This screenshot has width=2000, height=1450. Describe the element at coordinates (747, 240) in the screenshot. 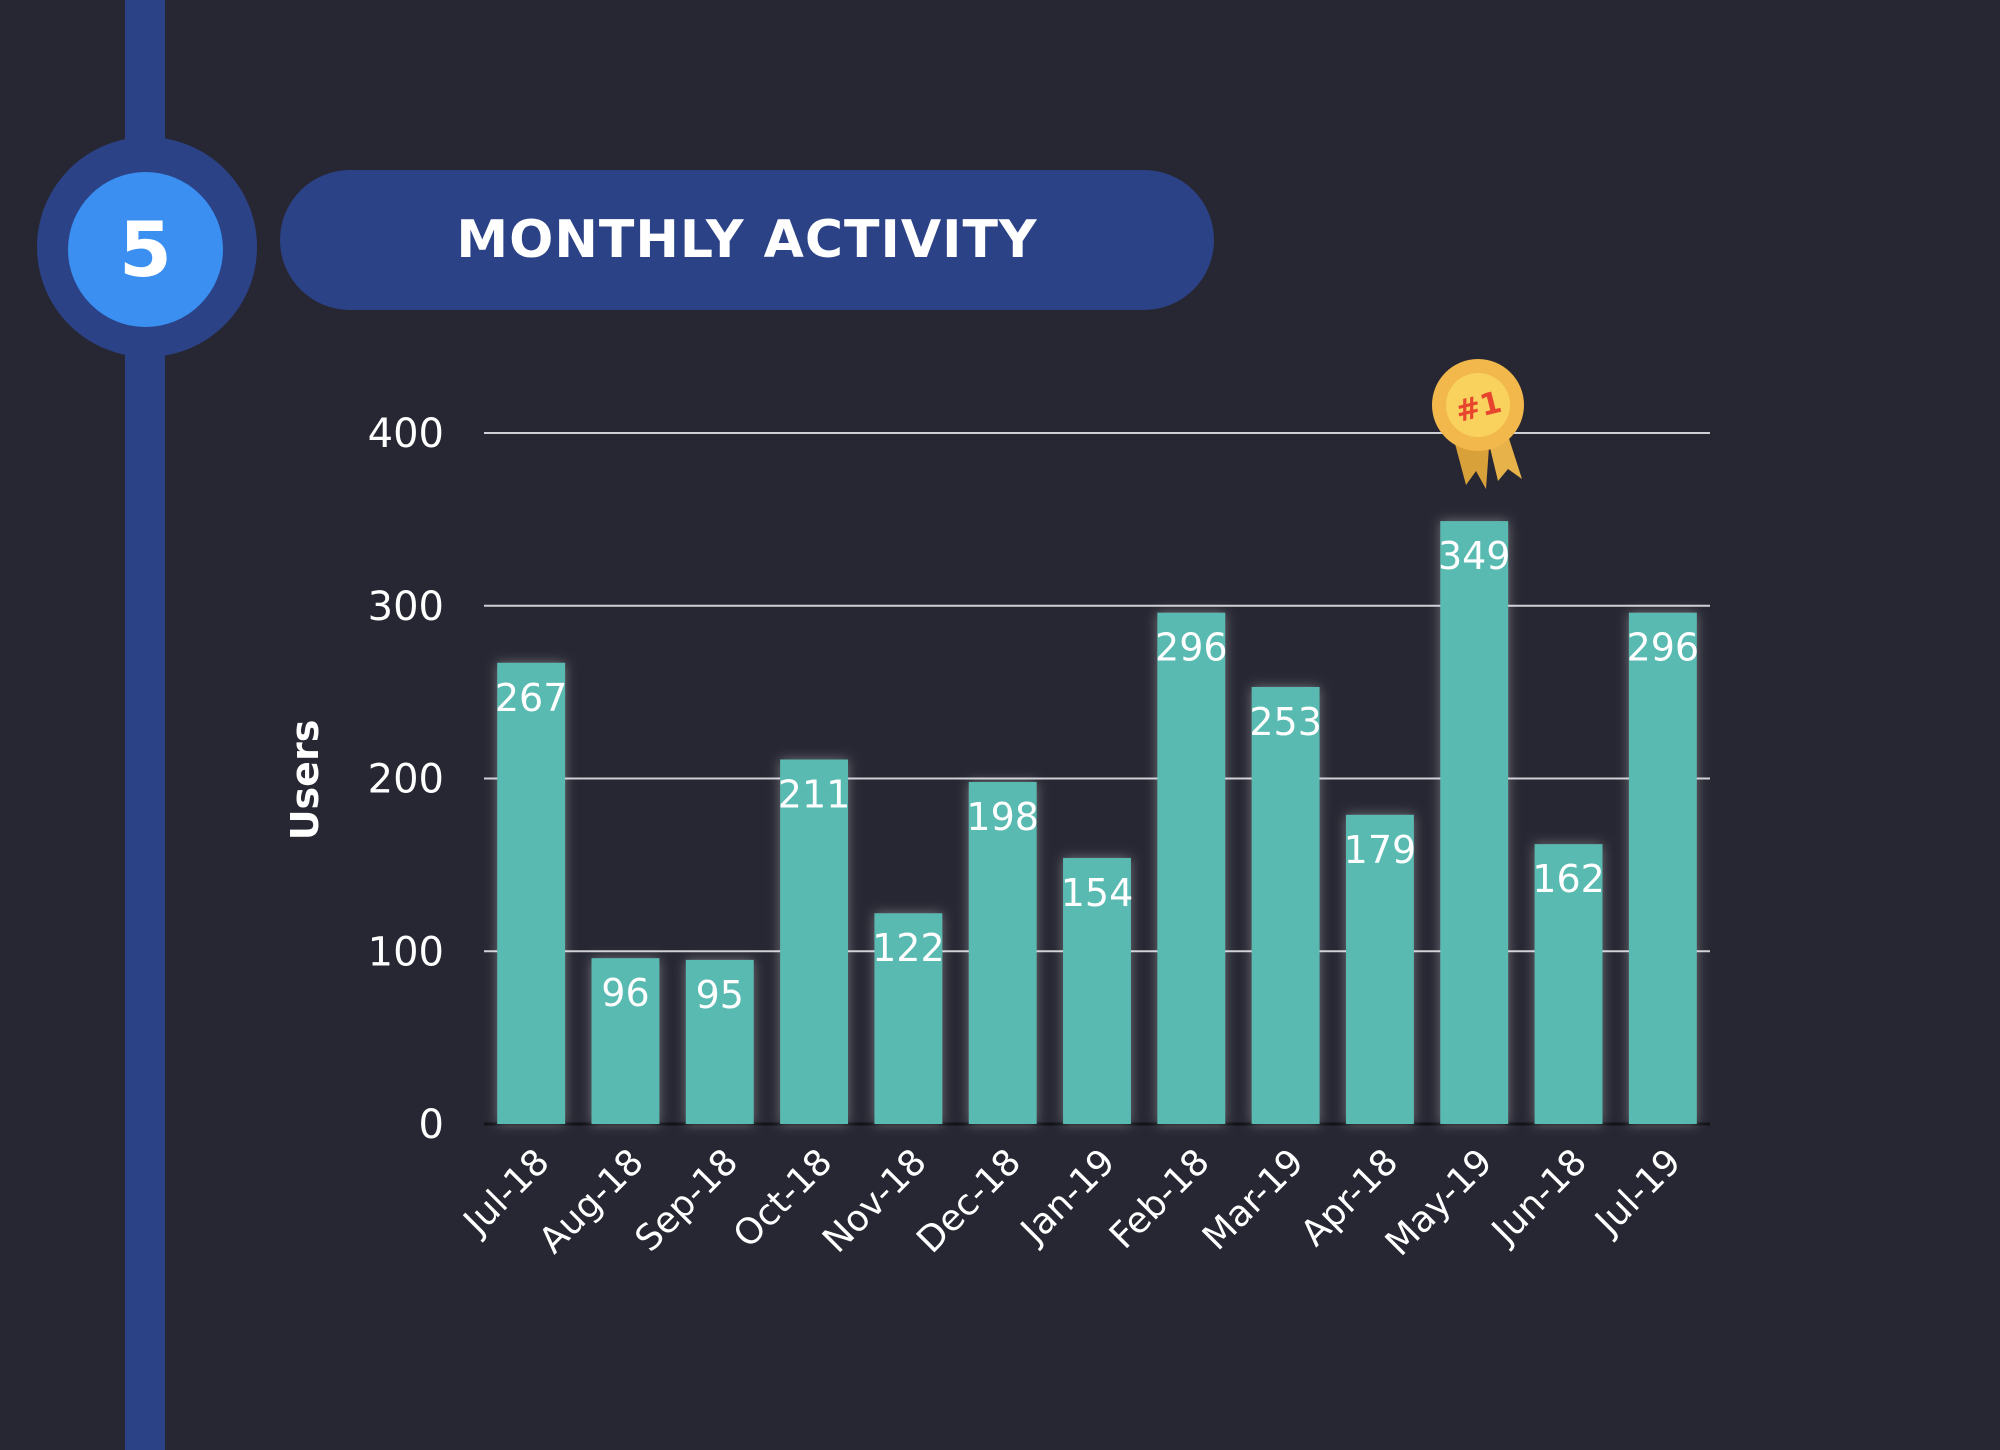

I see `section-title: MONTHLY ACTIVITY` at that location.